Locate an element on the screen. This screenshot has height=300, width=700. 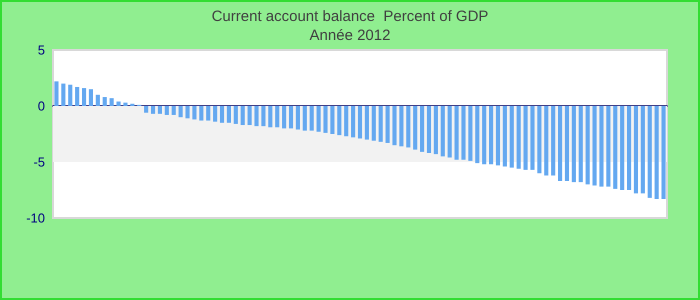
y-tick-label: -5 is located at coordinates (39, 162).